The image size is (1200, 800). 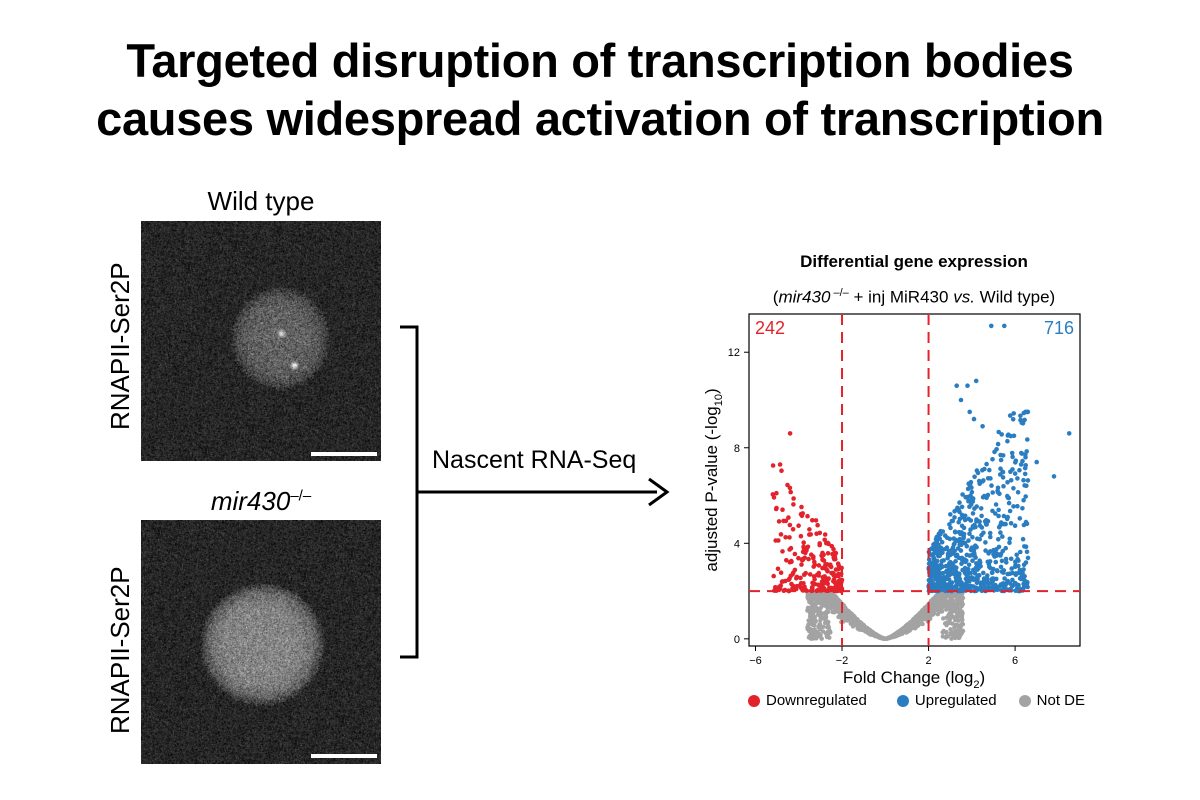 I want to click on legend-label-up: Upregulated, so click(x=955, y=700).